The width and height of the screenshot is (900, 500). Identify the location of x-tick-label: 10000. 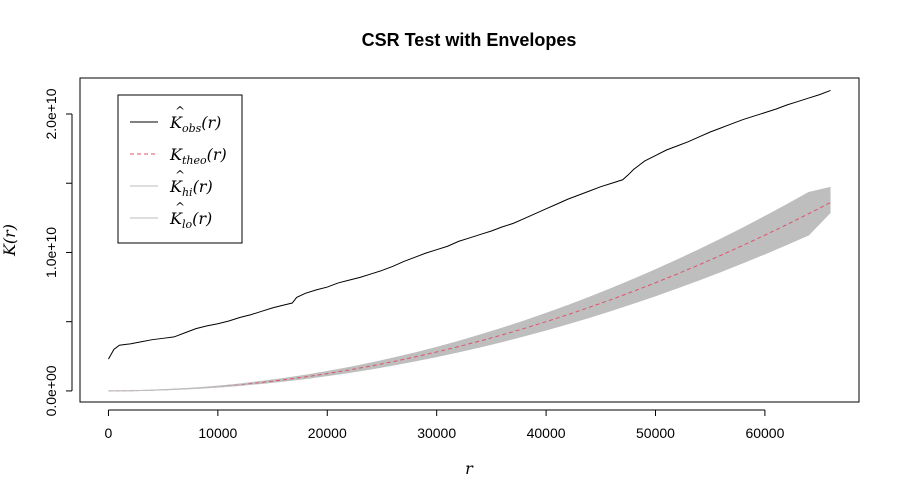
(217, 433).